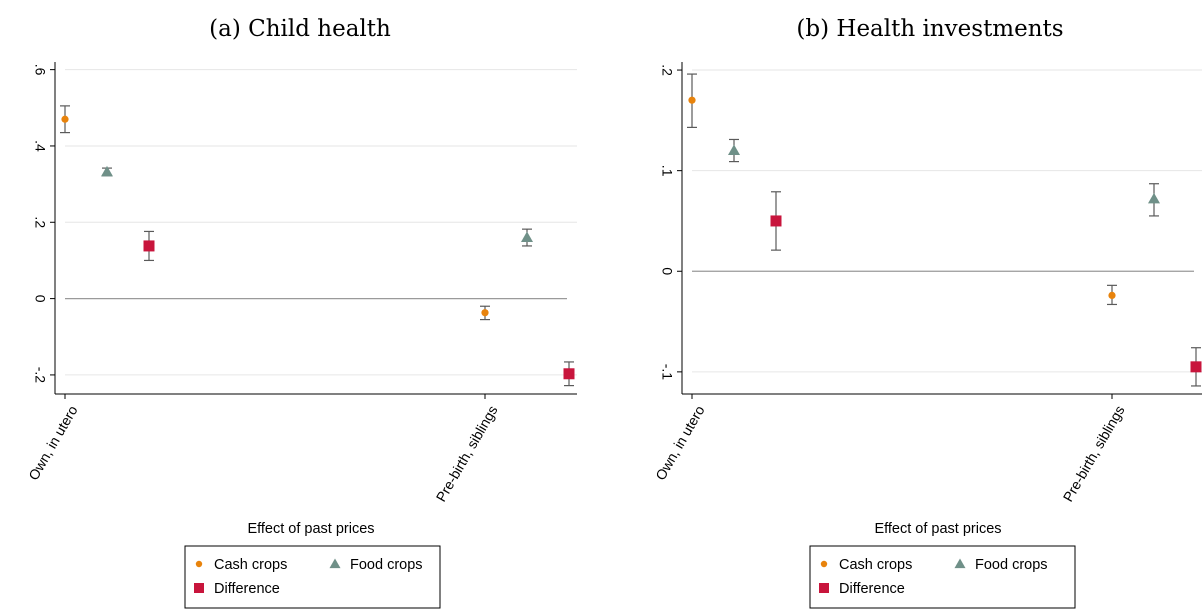 This screenshot has width=1202, height=612. Describe the element at coordinates (40, 146) in the screenshot. I see `y-tick-label: .4` at that location.